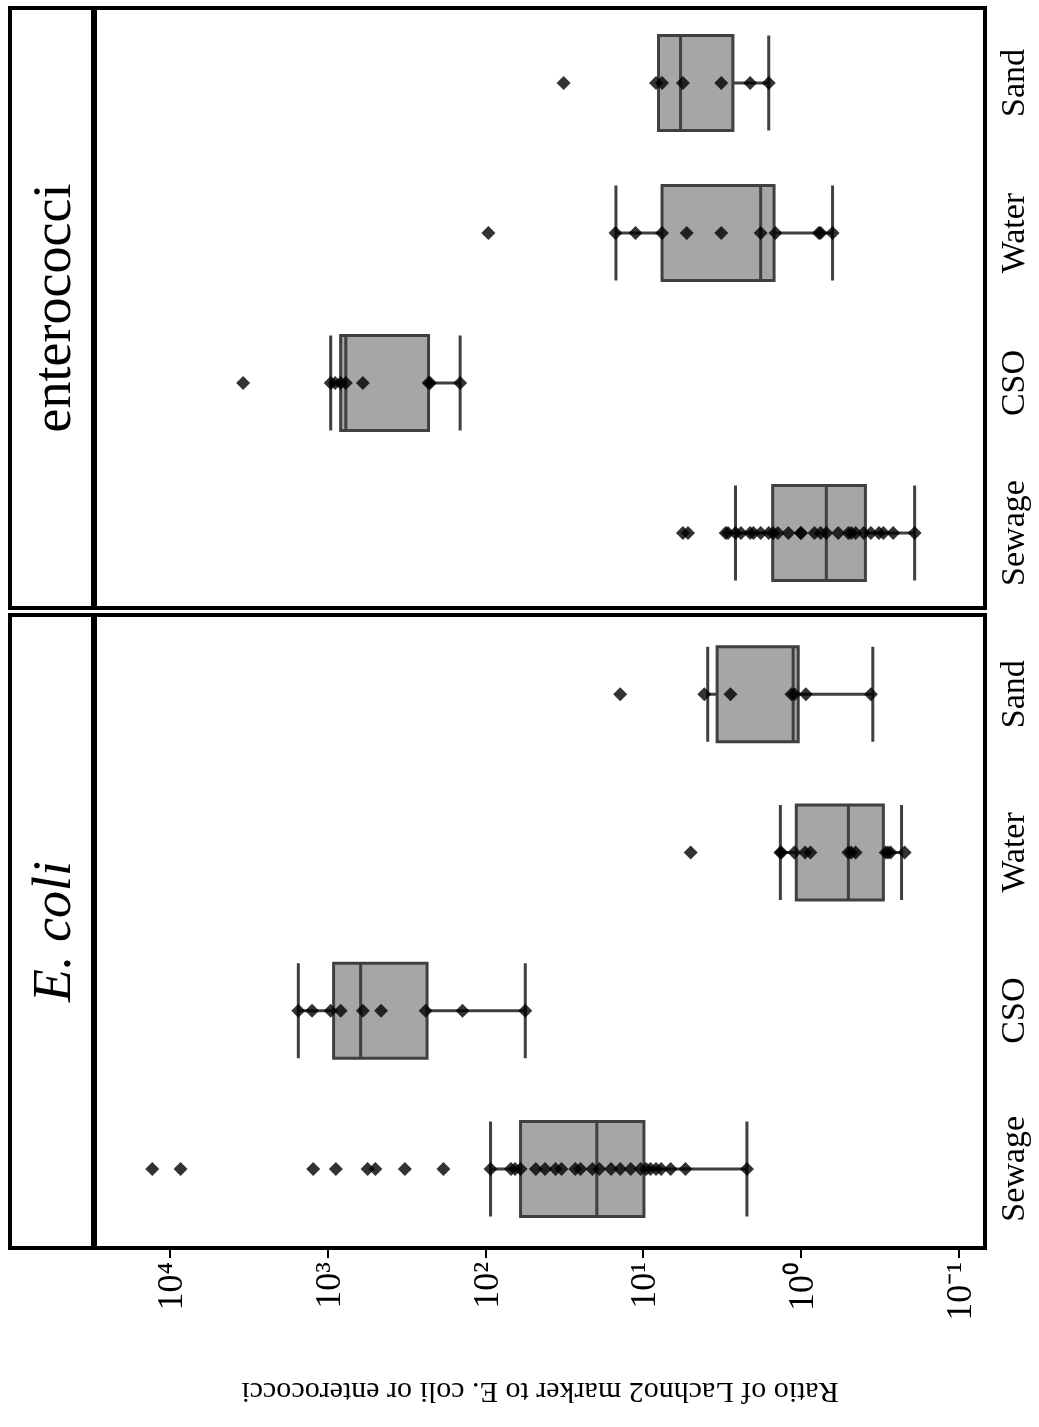  Describe the element at coordinates (958, 1291) in the screenshot. I see `x-tick-label: 10⁻¹` at that location.